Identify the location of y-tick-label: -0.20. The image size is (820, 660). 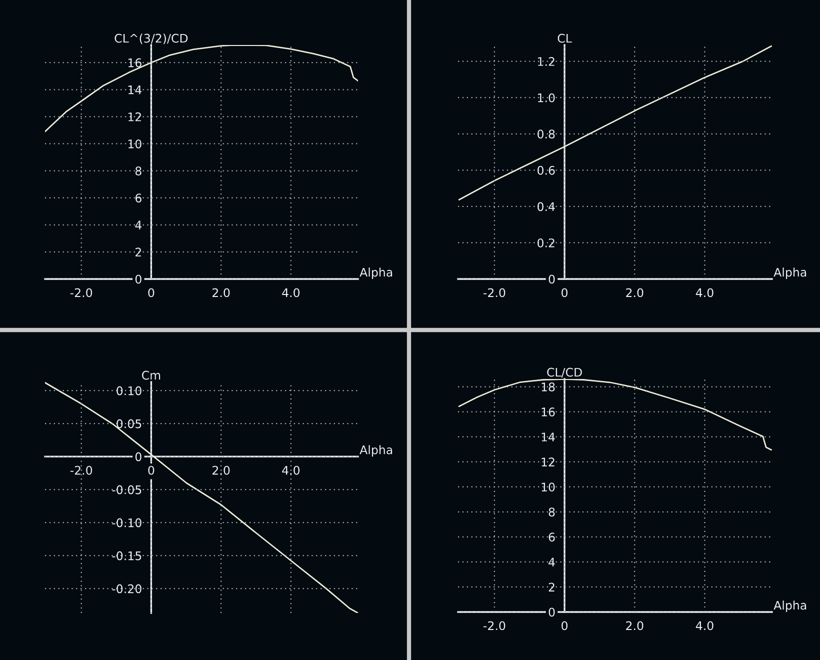
(127, 589).